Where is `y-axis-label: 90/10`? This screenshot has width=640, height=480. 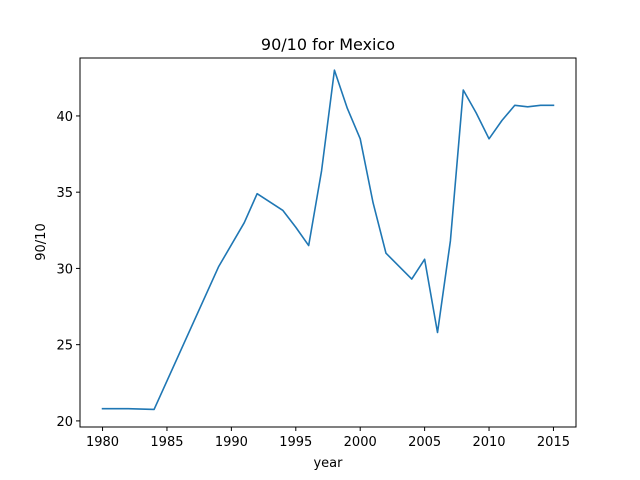
y-axis-label: 90/10 is located at coordinates (41, 241).